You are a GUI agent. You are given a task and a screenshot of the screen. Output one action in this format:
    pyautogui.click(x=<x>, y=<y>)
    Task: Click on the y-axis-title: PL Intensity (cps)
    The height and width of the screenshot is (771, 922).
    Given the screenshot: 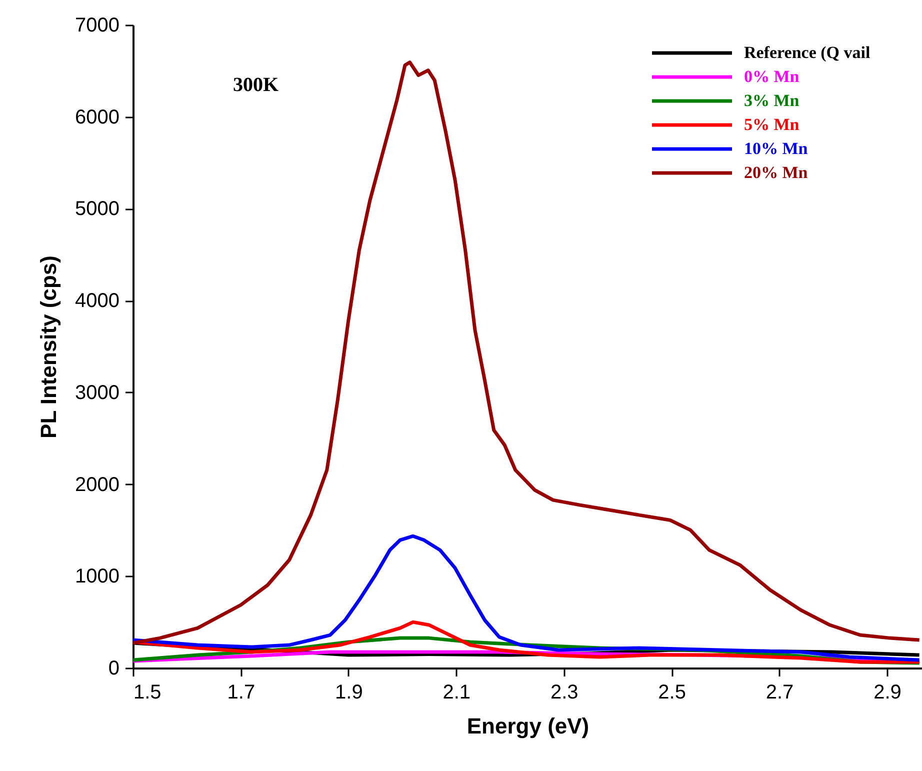 What is the action you would take?
    pyautogui.click(x=49, y=347)
    